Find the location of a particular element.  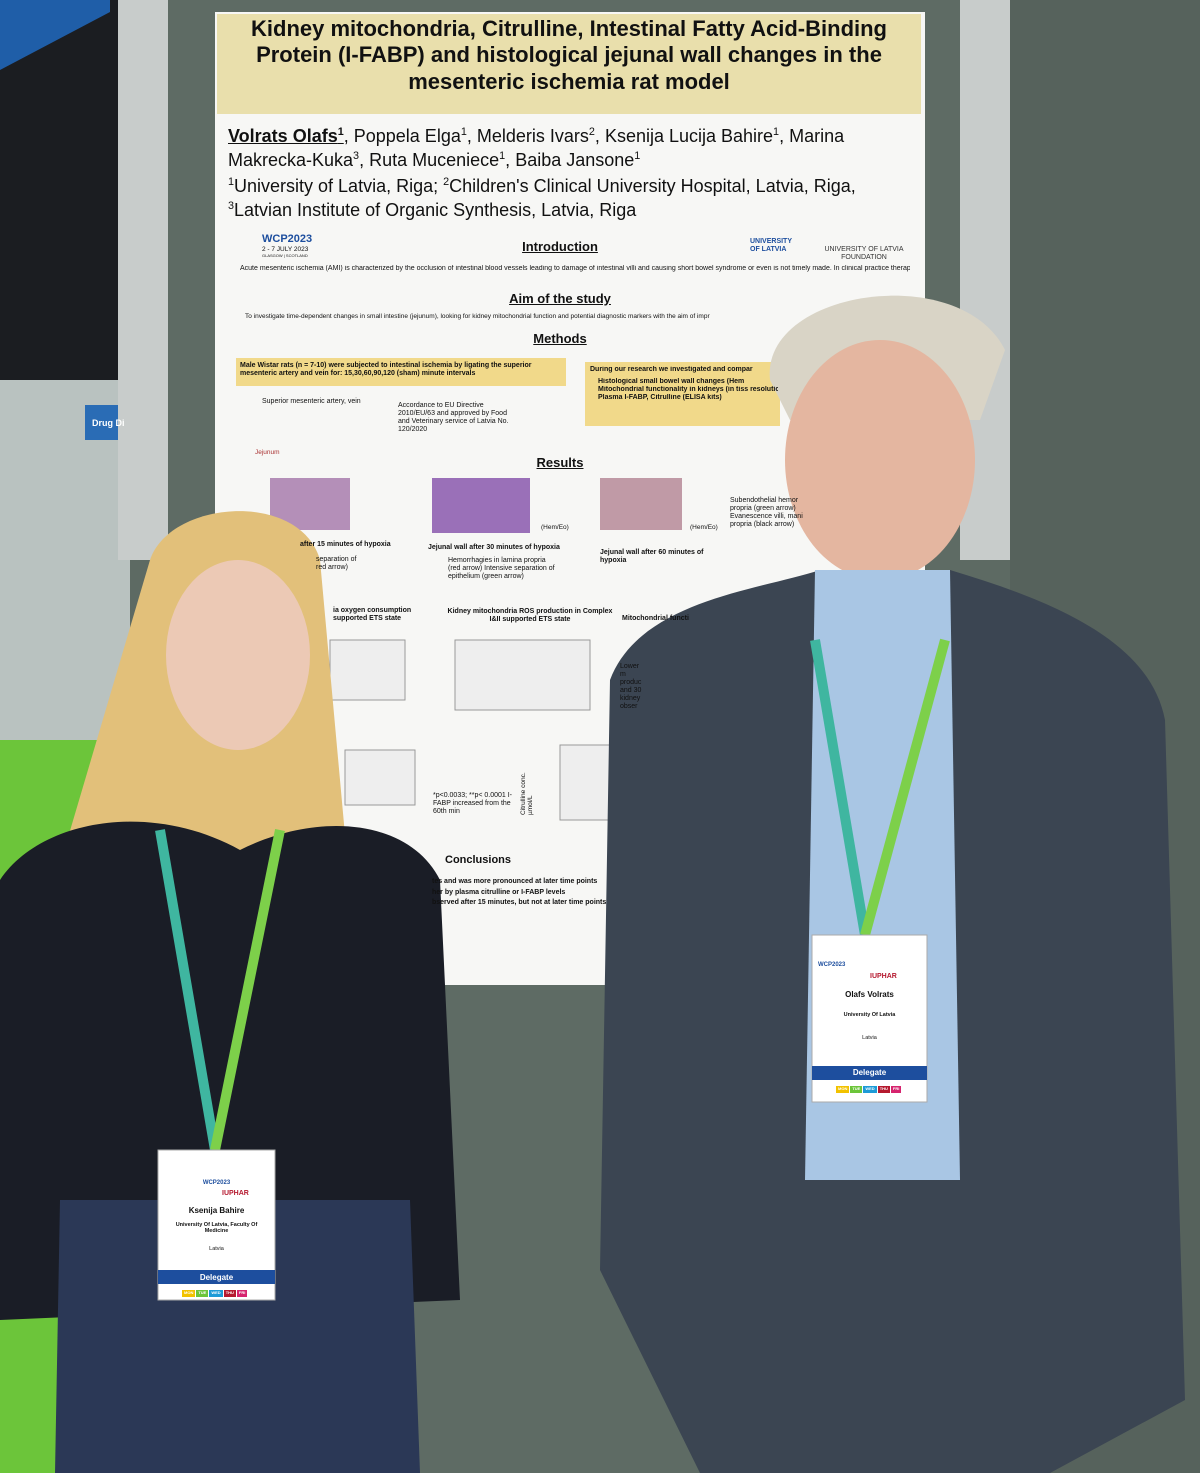

affiliation-sup: 3 is located at coordinates (231, 206).